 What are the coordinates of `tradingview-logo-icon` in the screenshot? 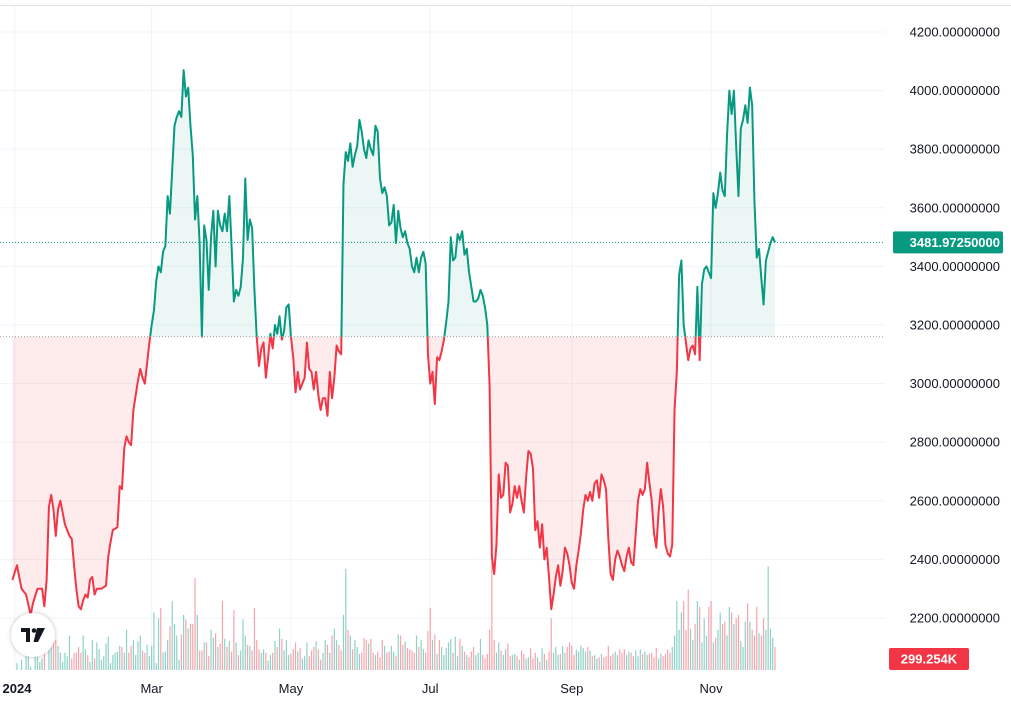 It's located at (33, 635).